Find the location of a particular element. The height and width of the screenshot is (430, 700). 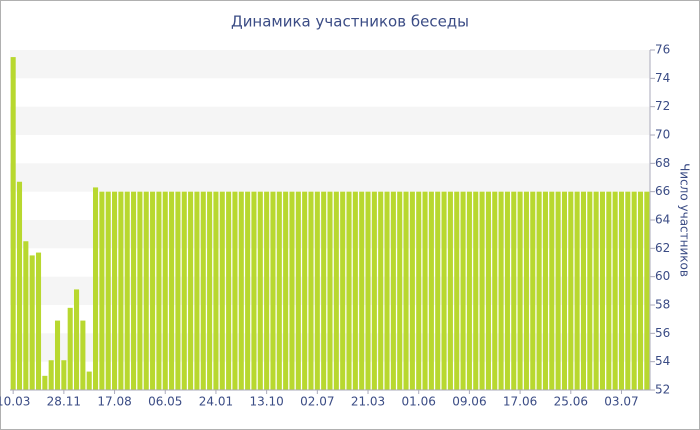

y-tick-label: 60 is located at coordinates (662, 276).